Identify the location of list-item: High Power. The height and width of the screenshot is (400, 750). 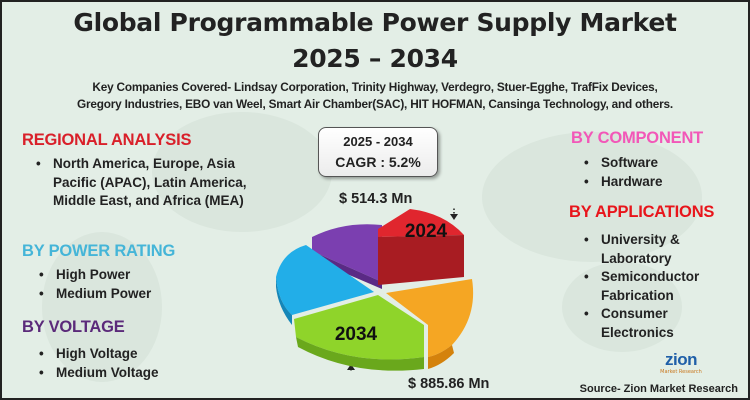
(94, 275).